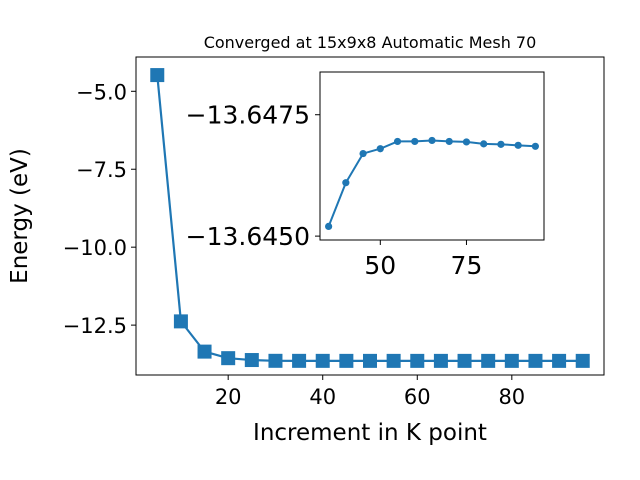 The height and width of the screenshot is (480, 640). What do you see at coordinates (95, 248) in the screenshot?
I see `y-tick-label: −10.0` at bounding box center [95, 248].